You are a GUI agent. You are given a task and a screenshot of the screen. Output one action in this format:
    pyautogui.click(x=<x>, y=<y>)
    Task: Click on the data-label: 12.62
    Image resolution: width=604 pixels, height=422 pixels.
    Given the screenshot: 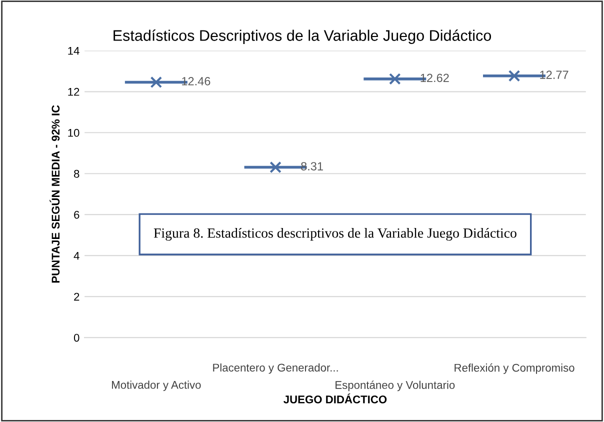 What is the action you would take?
    pyautogui.click(x=434, y=78)
    